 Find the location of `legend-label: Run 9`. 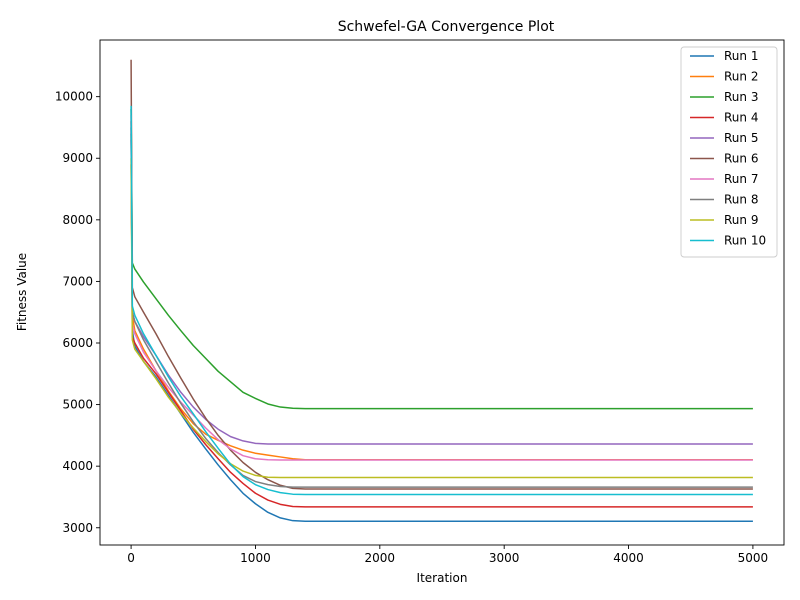

legend-label: Run 9 is located at coordinates (741, 220).